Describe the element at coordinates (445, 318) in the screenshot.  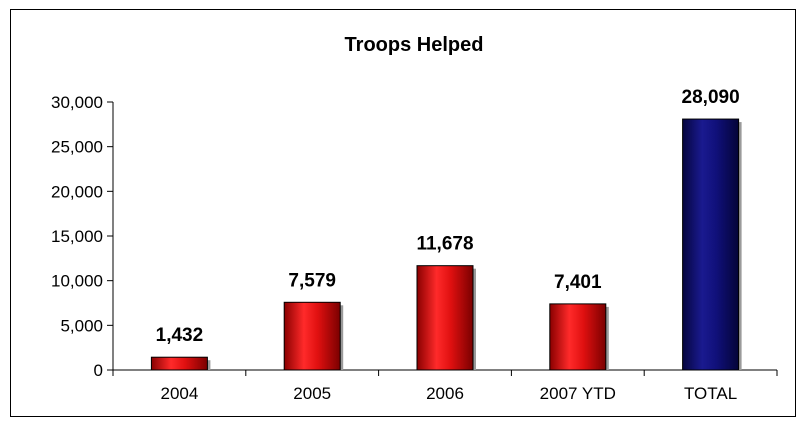
I see `bar-2006` at that location.